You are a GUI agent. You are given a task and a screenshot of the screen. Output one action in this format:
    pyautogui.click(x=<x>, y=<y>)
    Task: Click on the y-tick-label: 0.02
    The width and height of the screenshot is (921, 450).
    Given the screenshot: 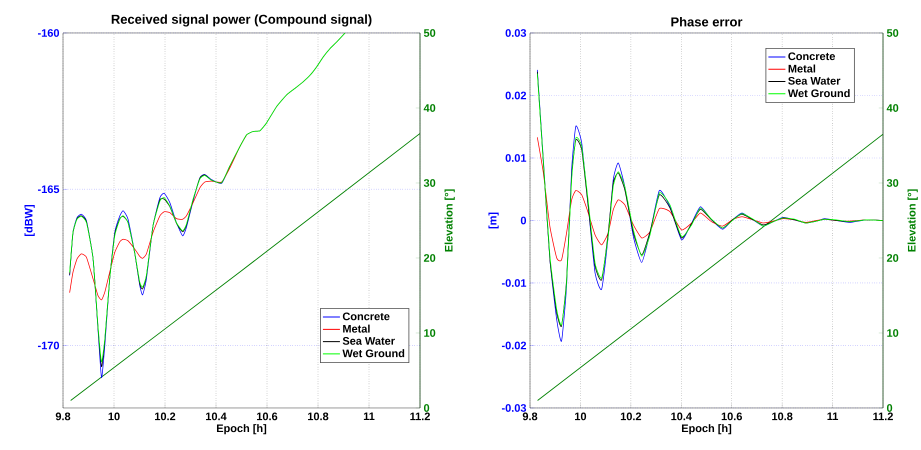 What is the action you would take?
    pyautogui.click(x=516, y=96)
    